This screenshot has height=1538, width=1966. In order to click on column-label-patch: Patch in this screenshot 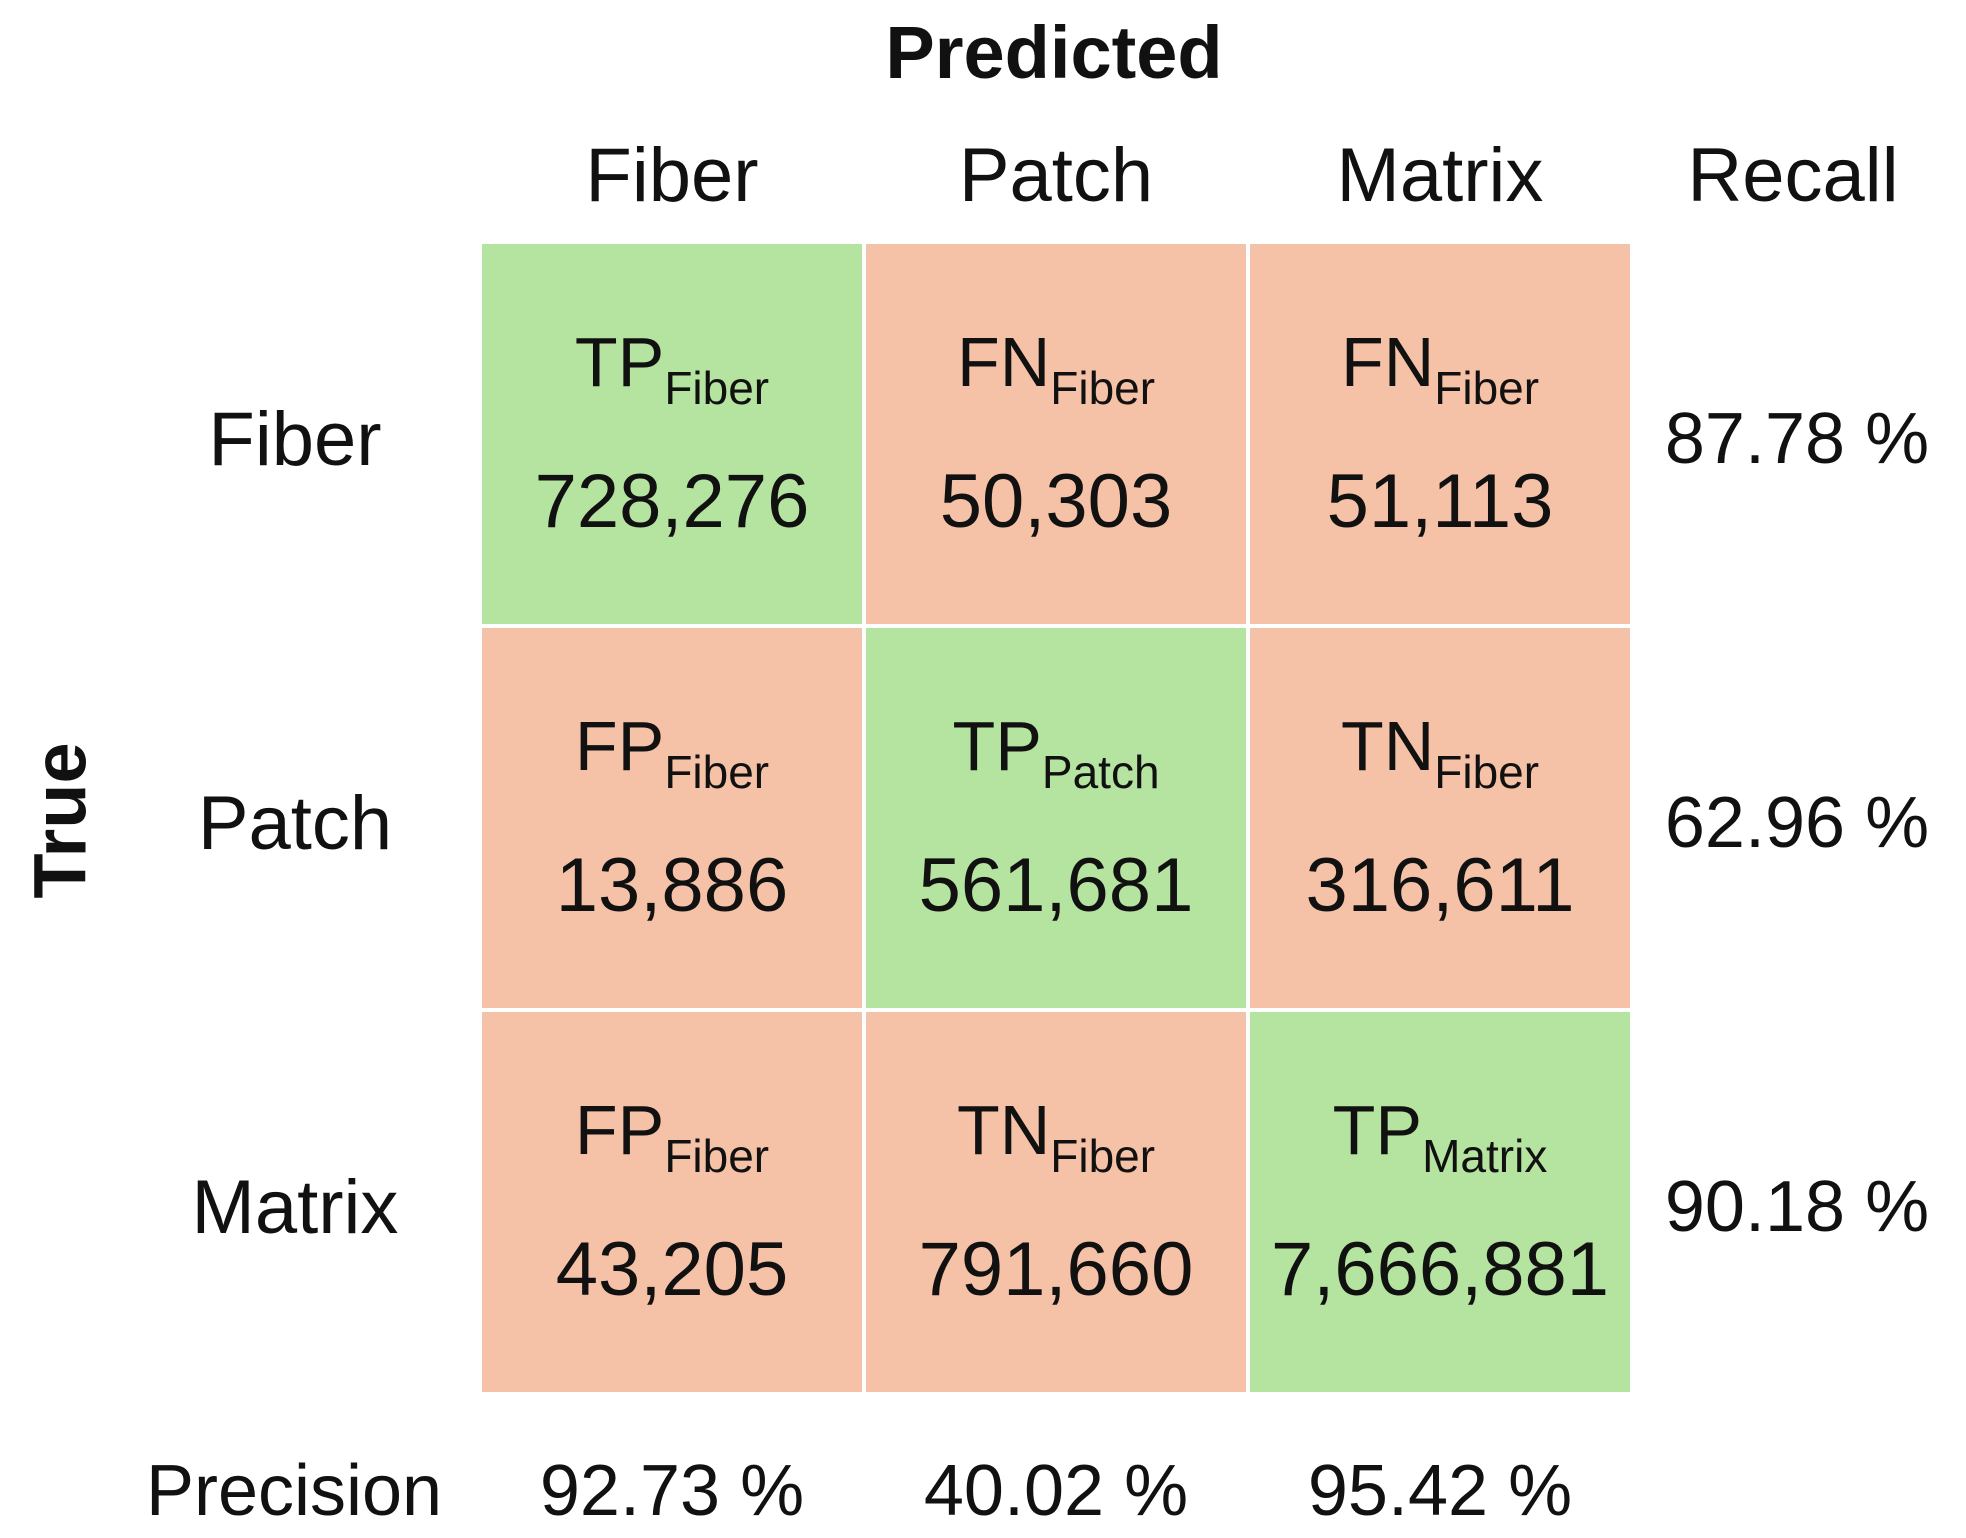, I will do `click(1056, 175)`.